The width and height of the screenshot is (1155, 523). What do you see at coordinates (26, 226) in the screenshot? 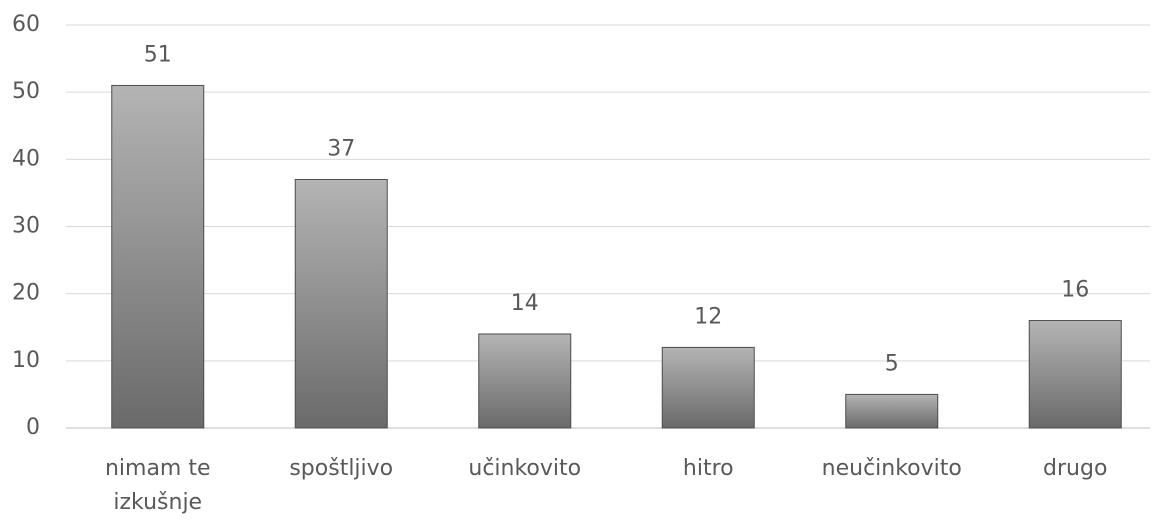
I see `y-tick-label: 30` at bounding box center [26, 226].